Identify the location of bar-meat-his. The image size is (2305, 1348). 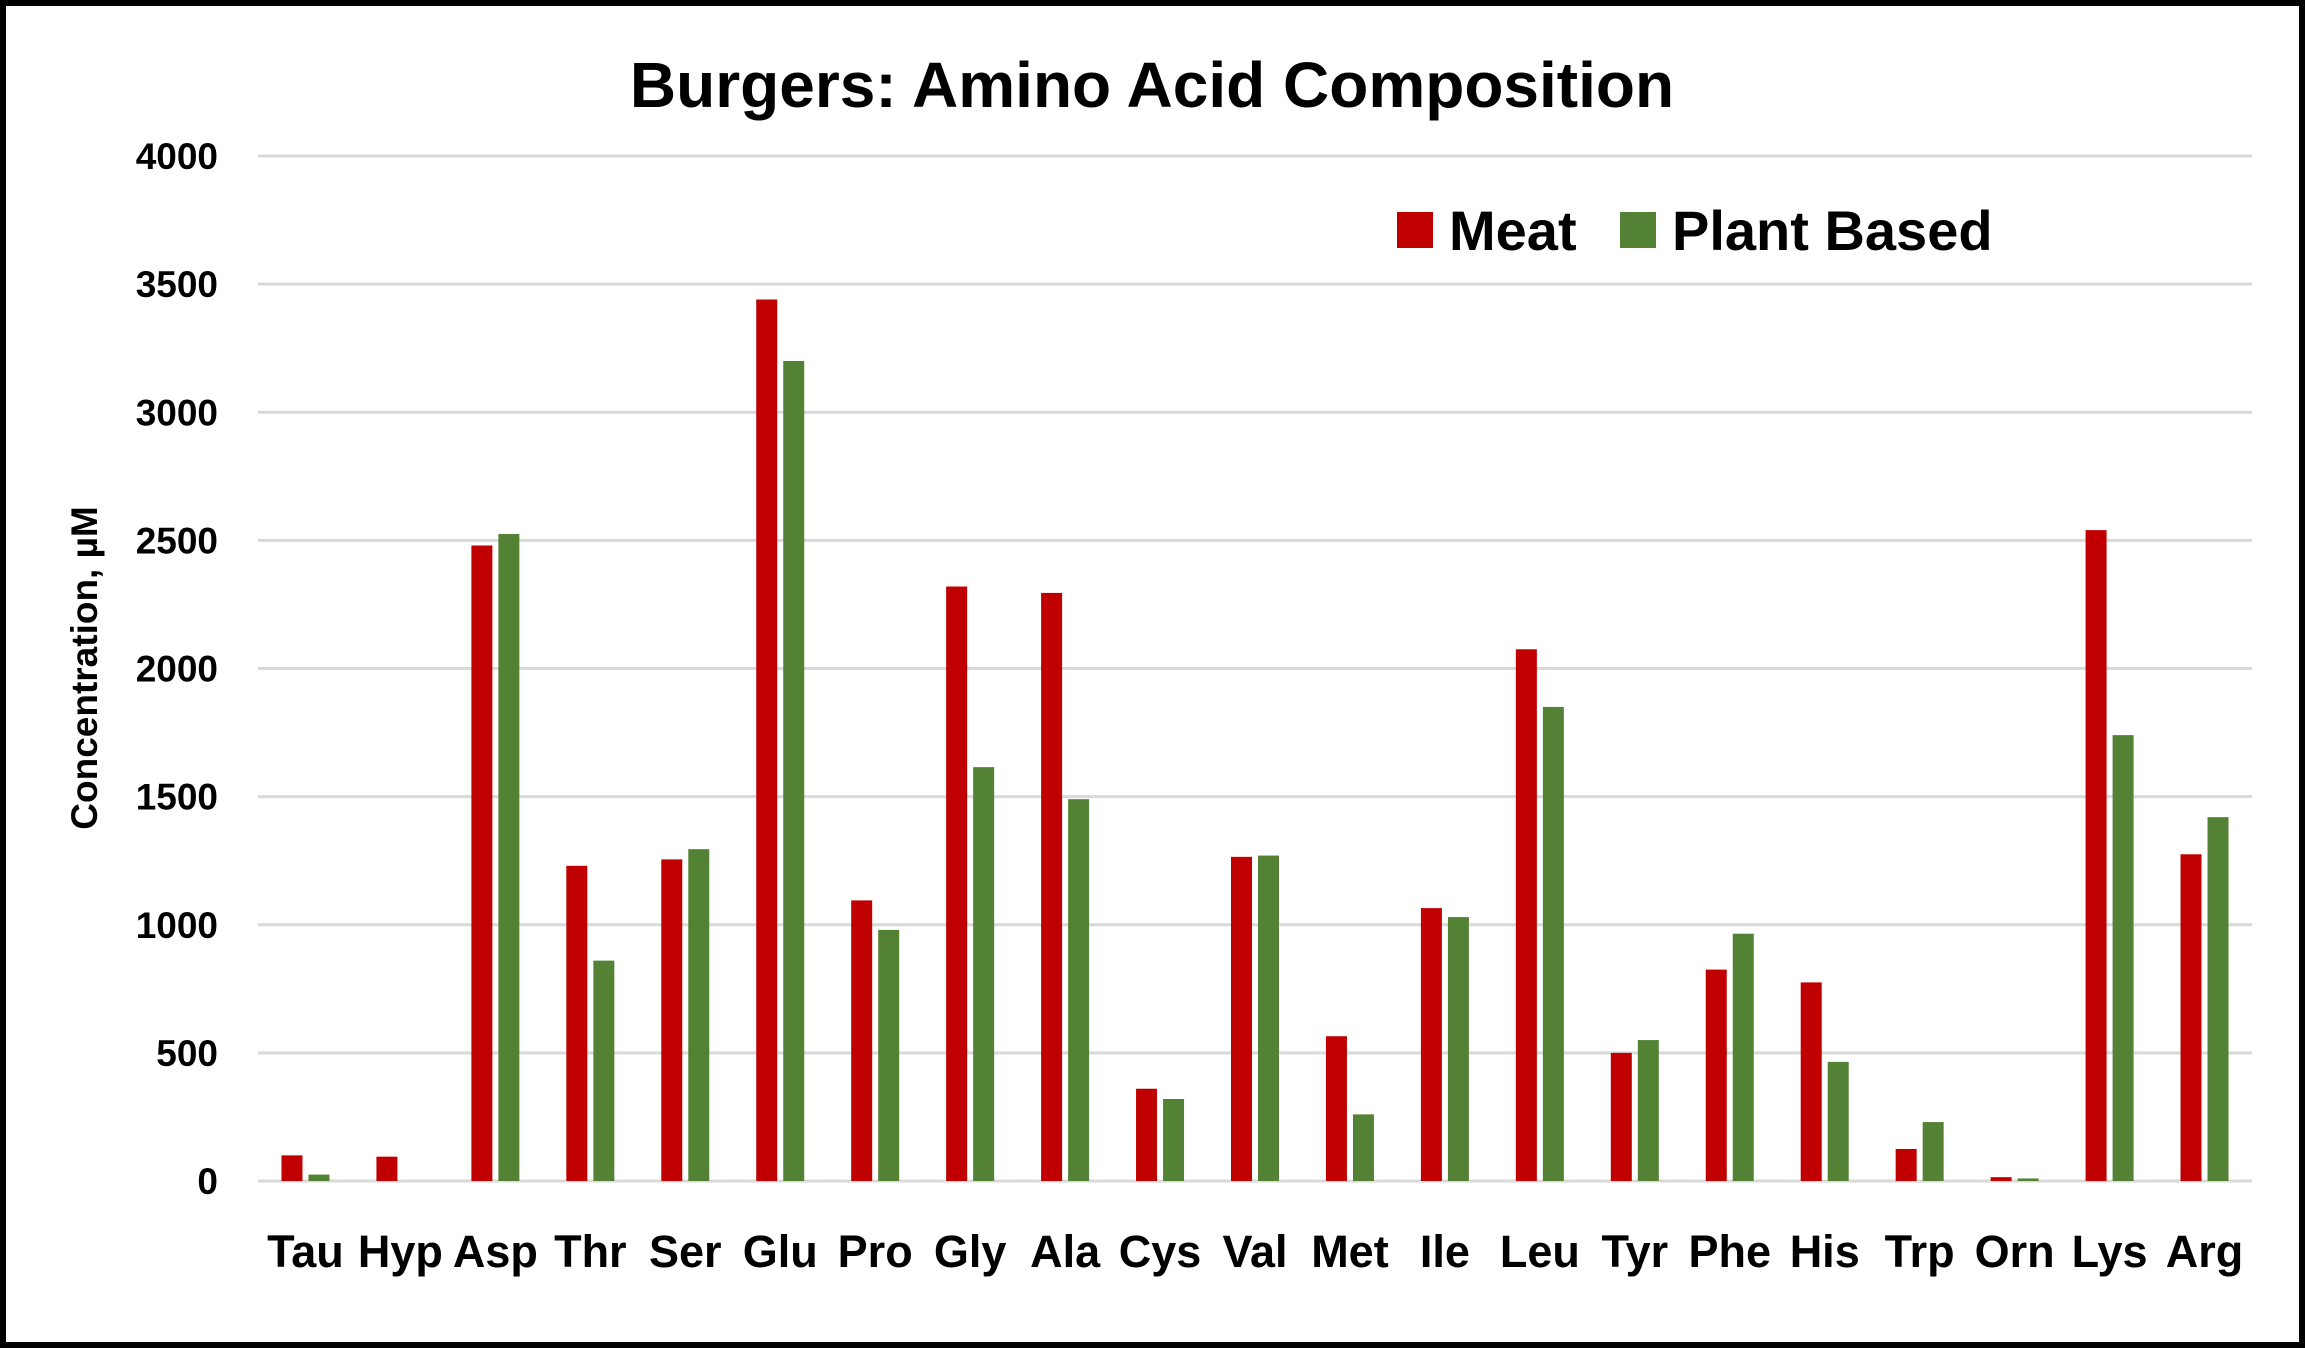
(1811, 1081).